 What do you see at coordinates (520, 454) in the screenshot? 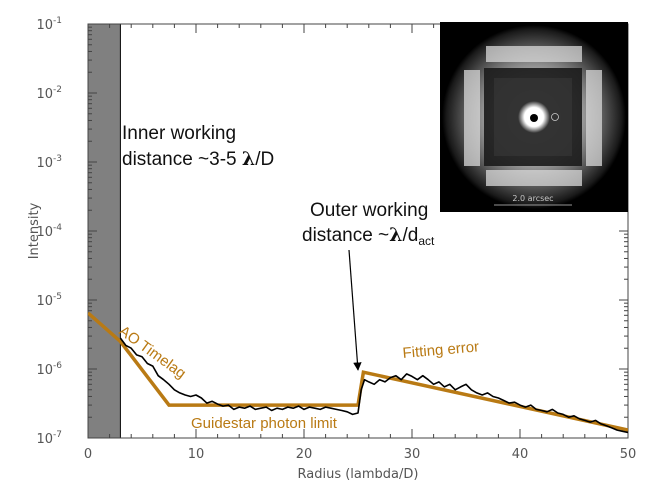
I see `x-tick-label: 40` at bounding box center [520, 454].